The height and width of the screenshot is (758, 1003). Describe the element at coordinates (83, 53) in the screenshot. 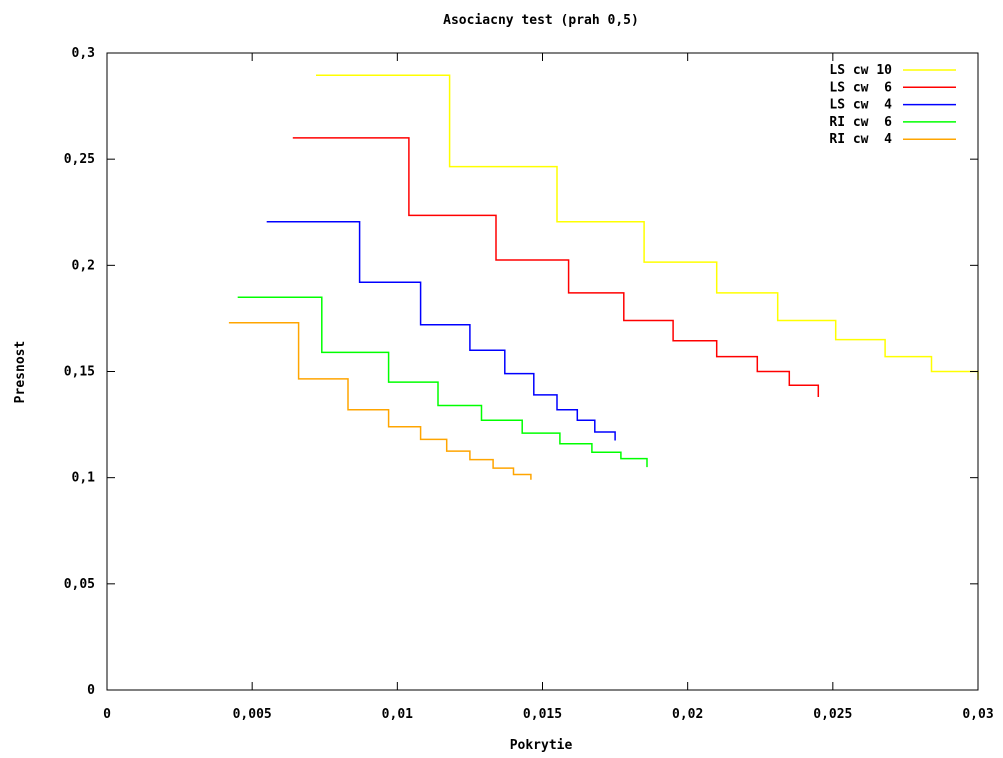

I see `y-tick-label: 0,3` at that location.